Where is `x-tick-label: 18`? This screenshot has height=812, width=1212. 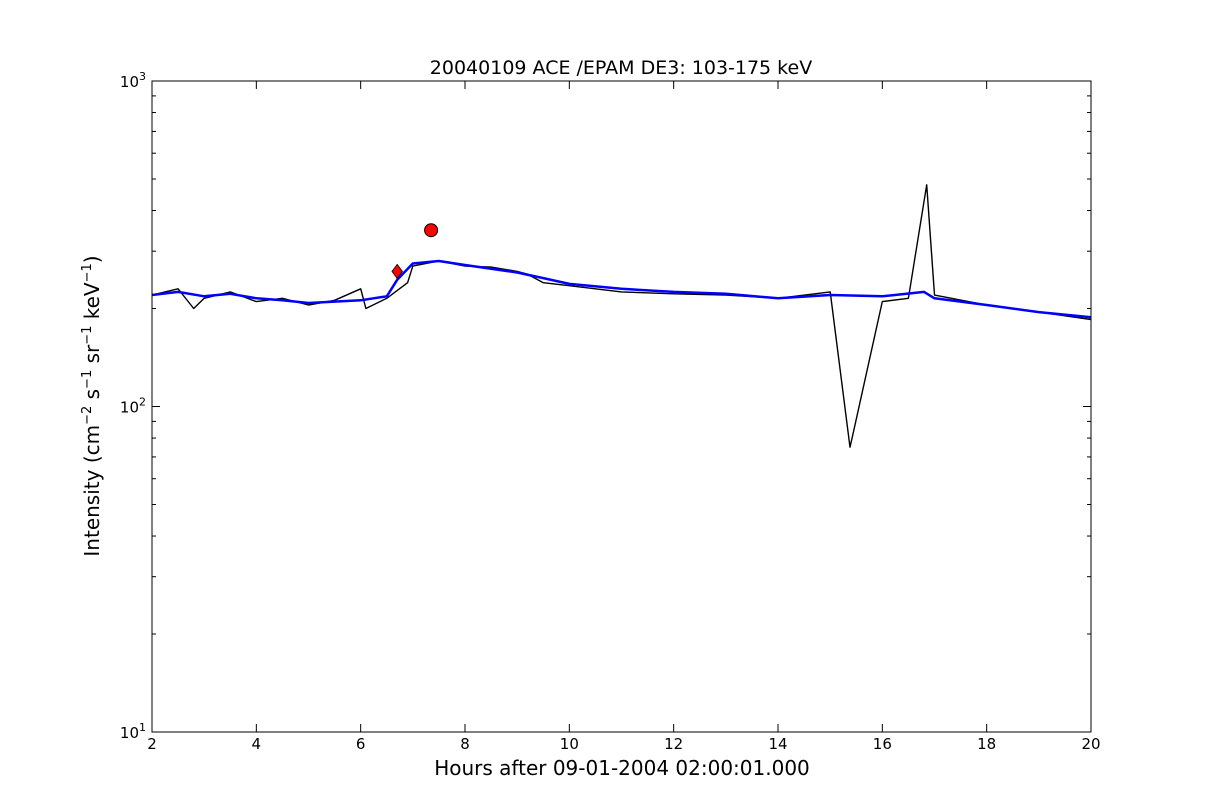
x-tick-label: 18 is located at coordinates (986, 744).